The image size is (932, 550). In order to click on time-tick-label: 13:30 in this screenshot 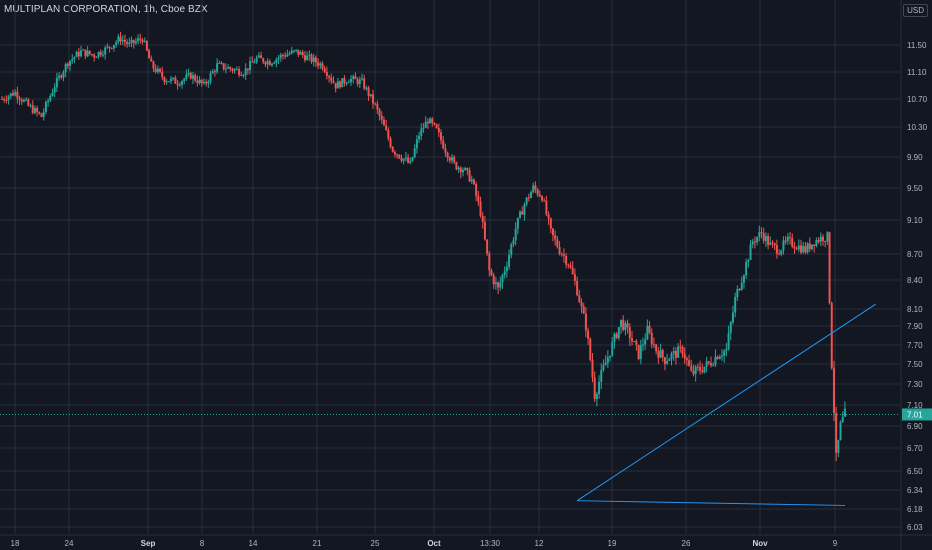, I will do `click(490, 543)`.